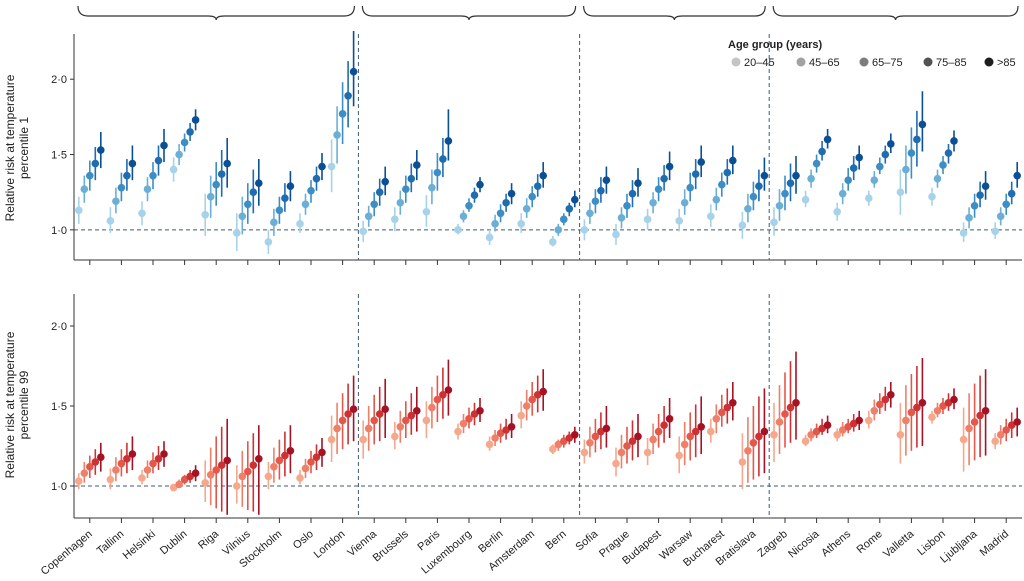  Describe the element at coordinates (391, 546) in the screenshot. I see `x-tick-label-brussels: Brussels` at that location.